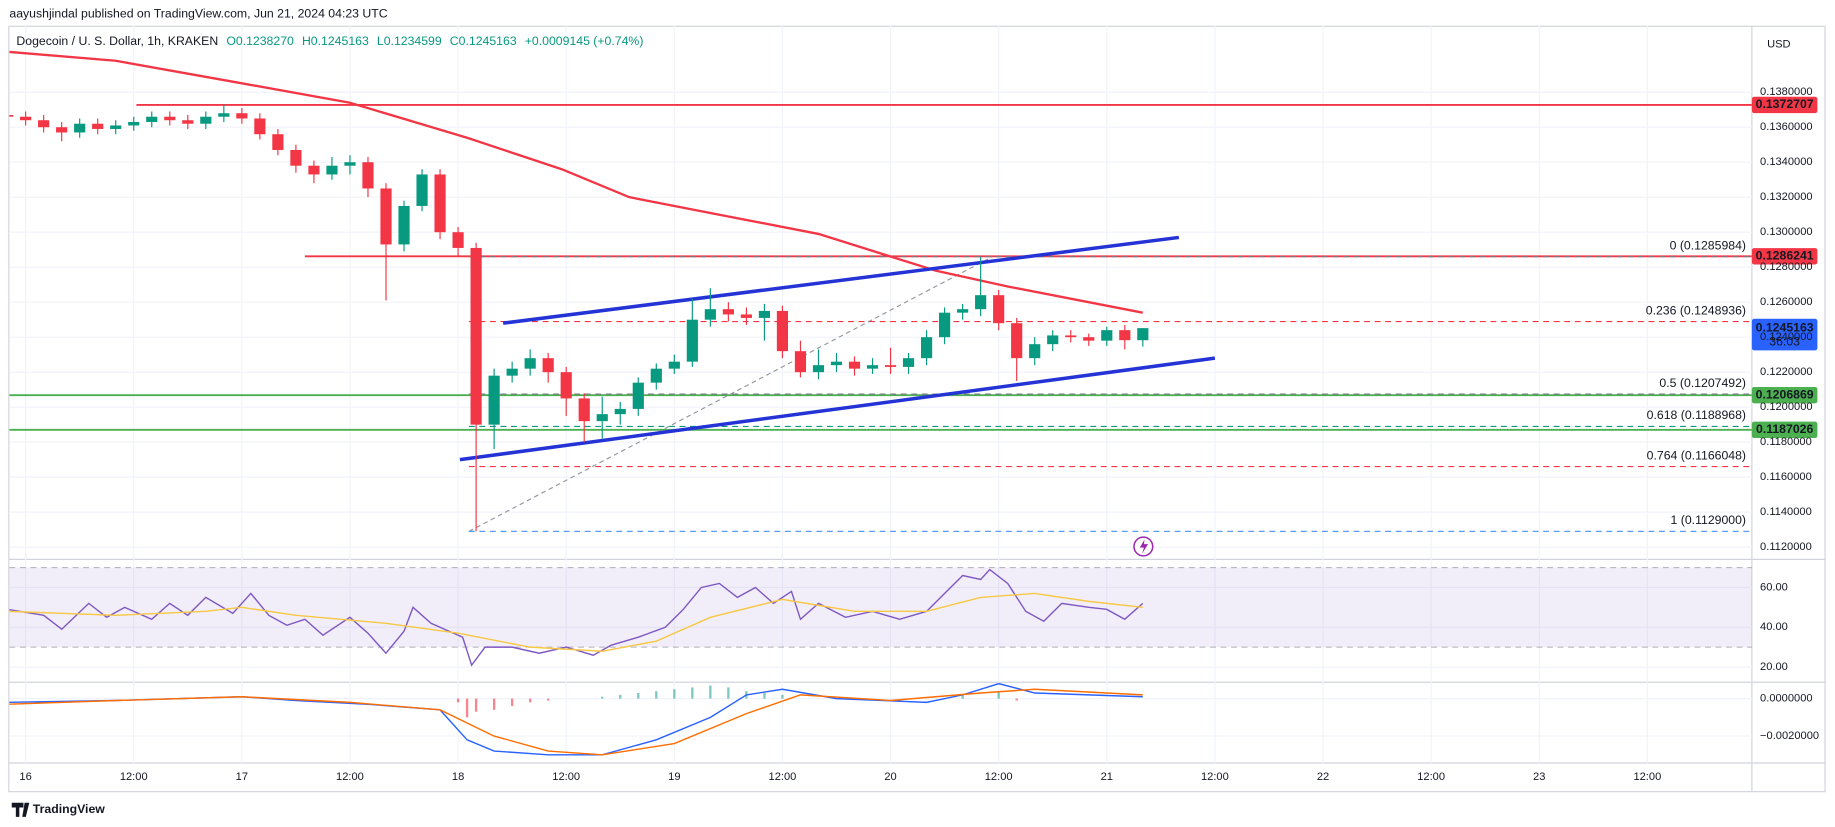 This screenshot has height=827, width=1835. Describe the element at coordinates (1702, 383) in the screenshot. I see `fib-label: 0.5 (0.1207492)` at that location.